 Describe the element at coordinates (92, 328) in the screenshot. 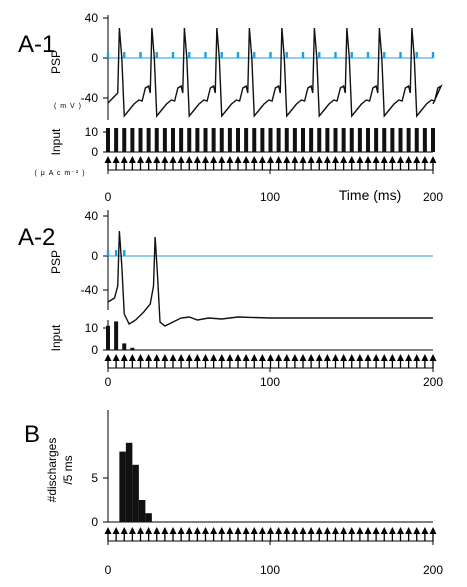

I see `a2-input-tick-10: 10` at that location.